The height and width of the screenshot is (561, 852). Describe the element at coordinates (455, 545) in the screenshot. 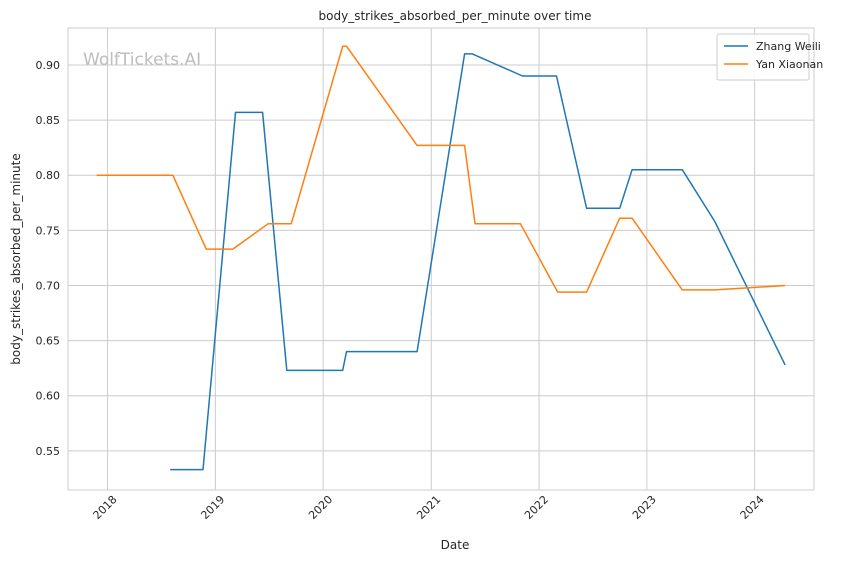

I see `x-axis-title: Date` at that location.